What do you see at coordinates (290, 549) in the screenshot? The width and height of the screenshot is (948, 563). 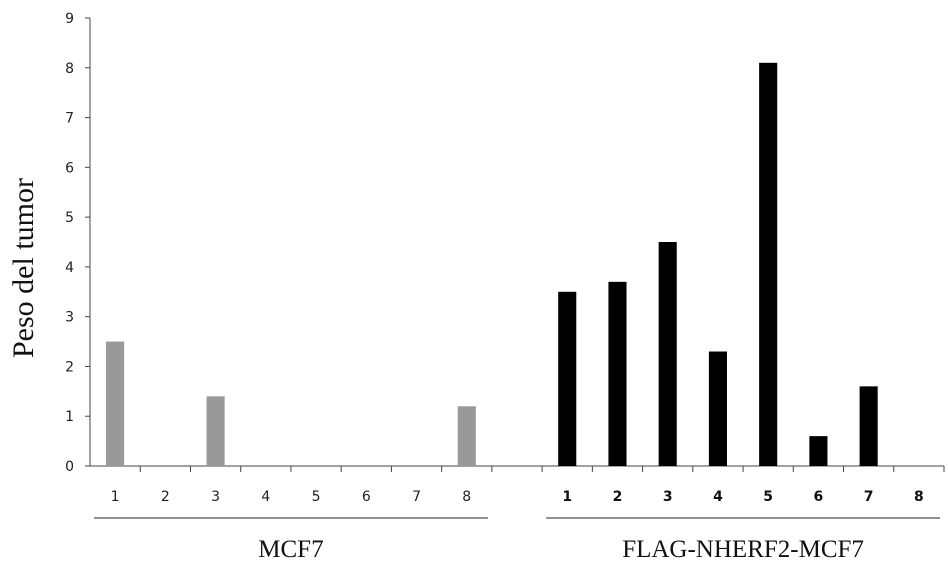 I see `group-label: MCF7` at bounding box center [290, 549].